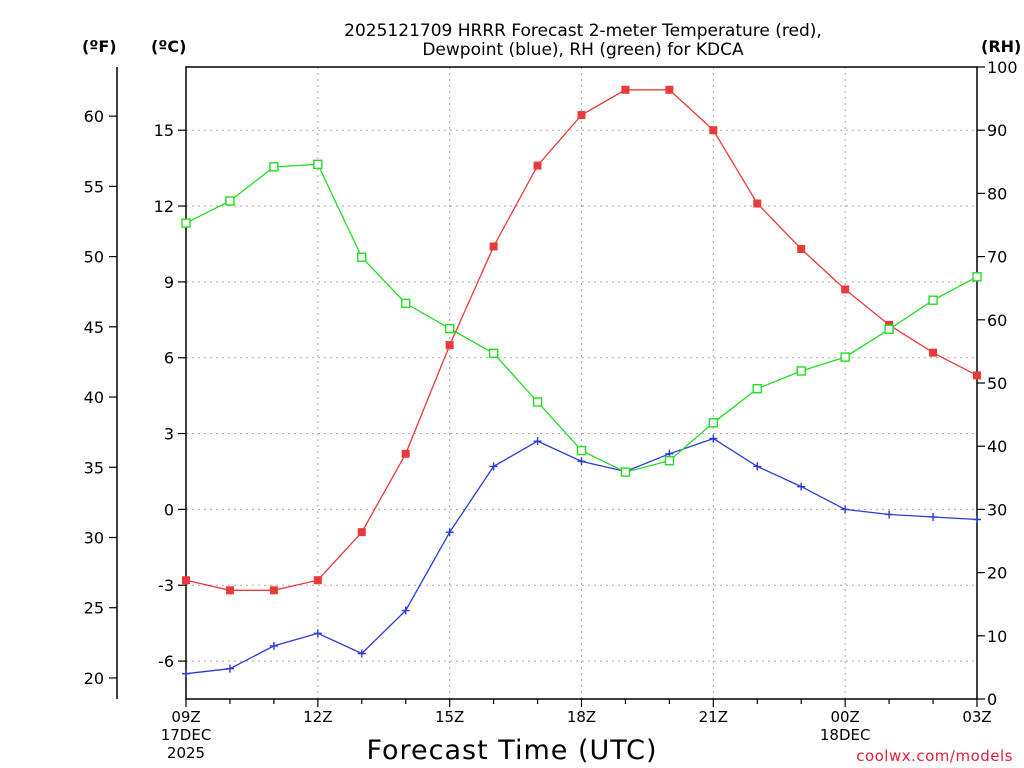 The image size is (1024, 768). Describe the element at coordinates (845, 735) in the screenshot. I see `x-tick-label-5-1: 18DEC` at that location.